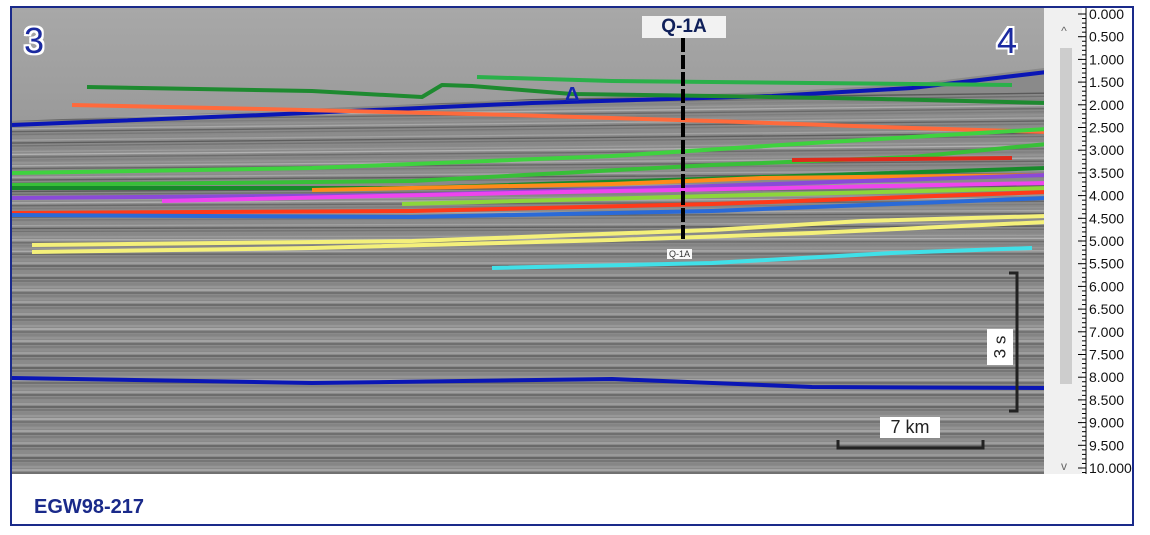  I want to click on depth-label: 4.000, so click(1106, 196).